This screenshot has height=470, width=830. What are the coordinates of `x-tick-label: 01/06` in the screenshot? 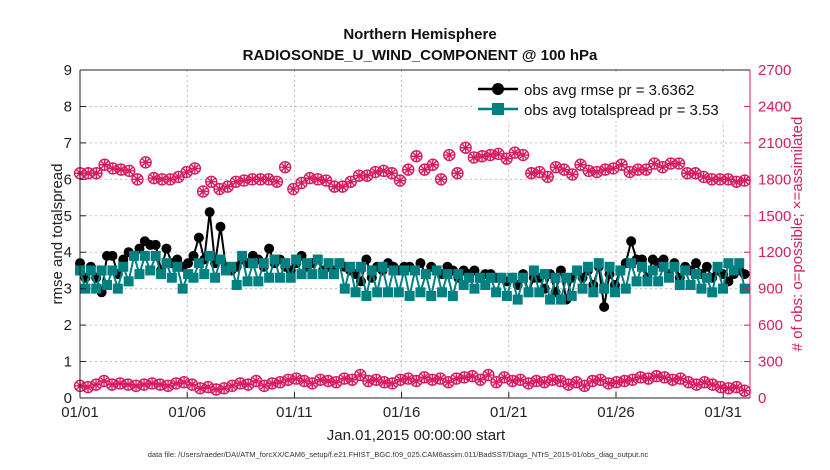 It's located at (187, 412).